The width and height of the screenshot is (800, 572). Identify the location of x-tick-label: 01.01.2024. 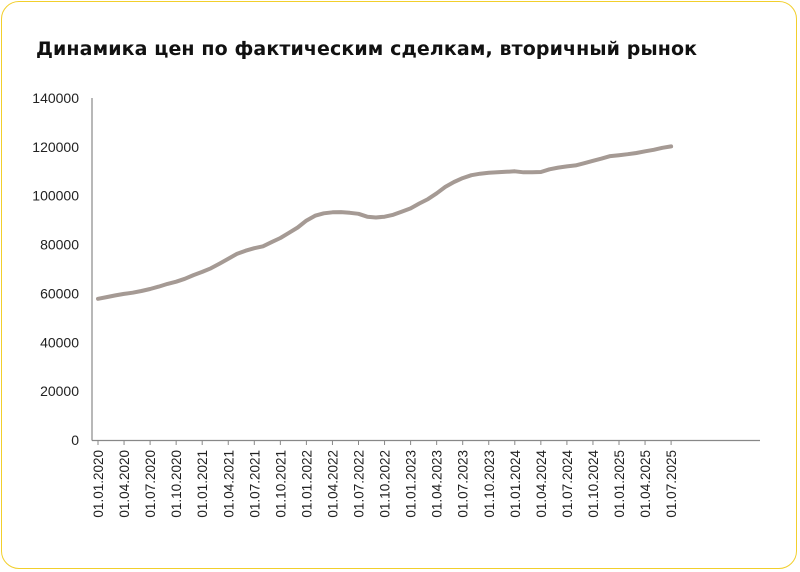
(515, 484).